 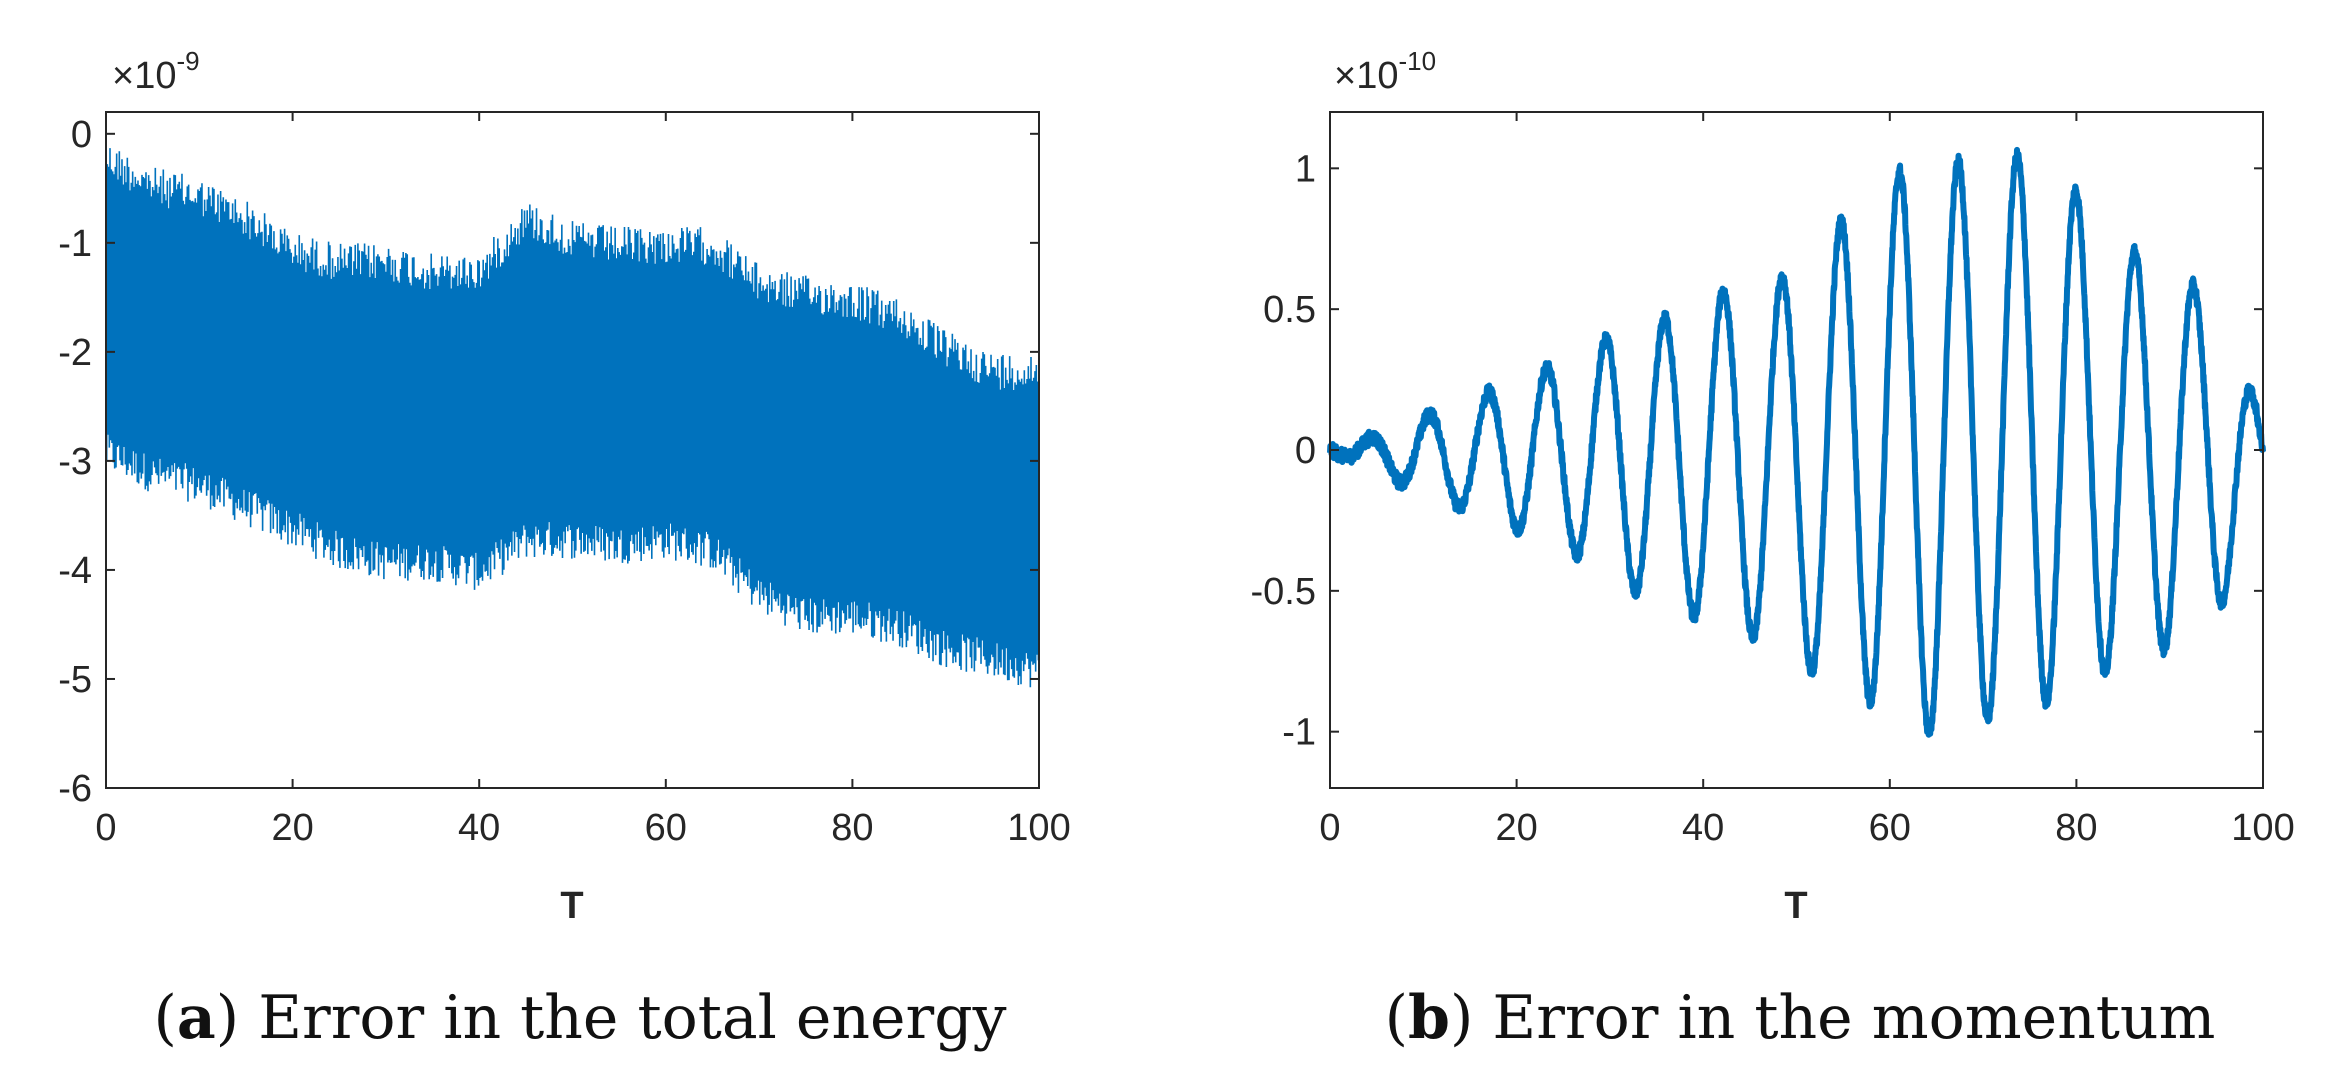 What do you see at coordinates (1299, 733) in the screenshot?
I see `panel-b-y-tick-label: -1` at bounding box center [1299, 733].